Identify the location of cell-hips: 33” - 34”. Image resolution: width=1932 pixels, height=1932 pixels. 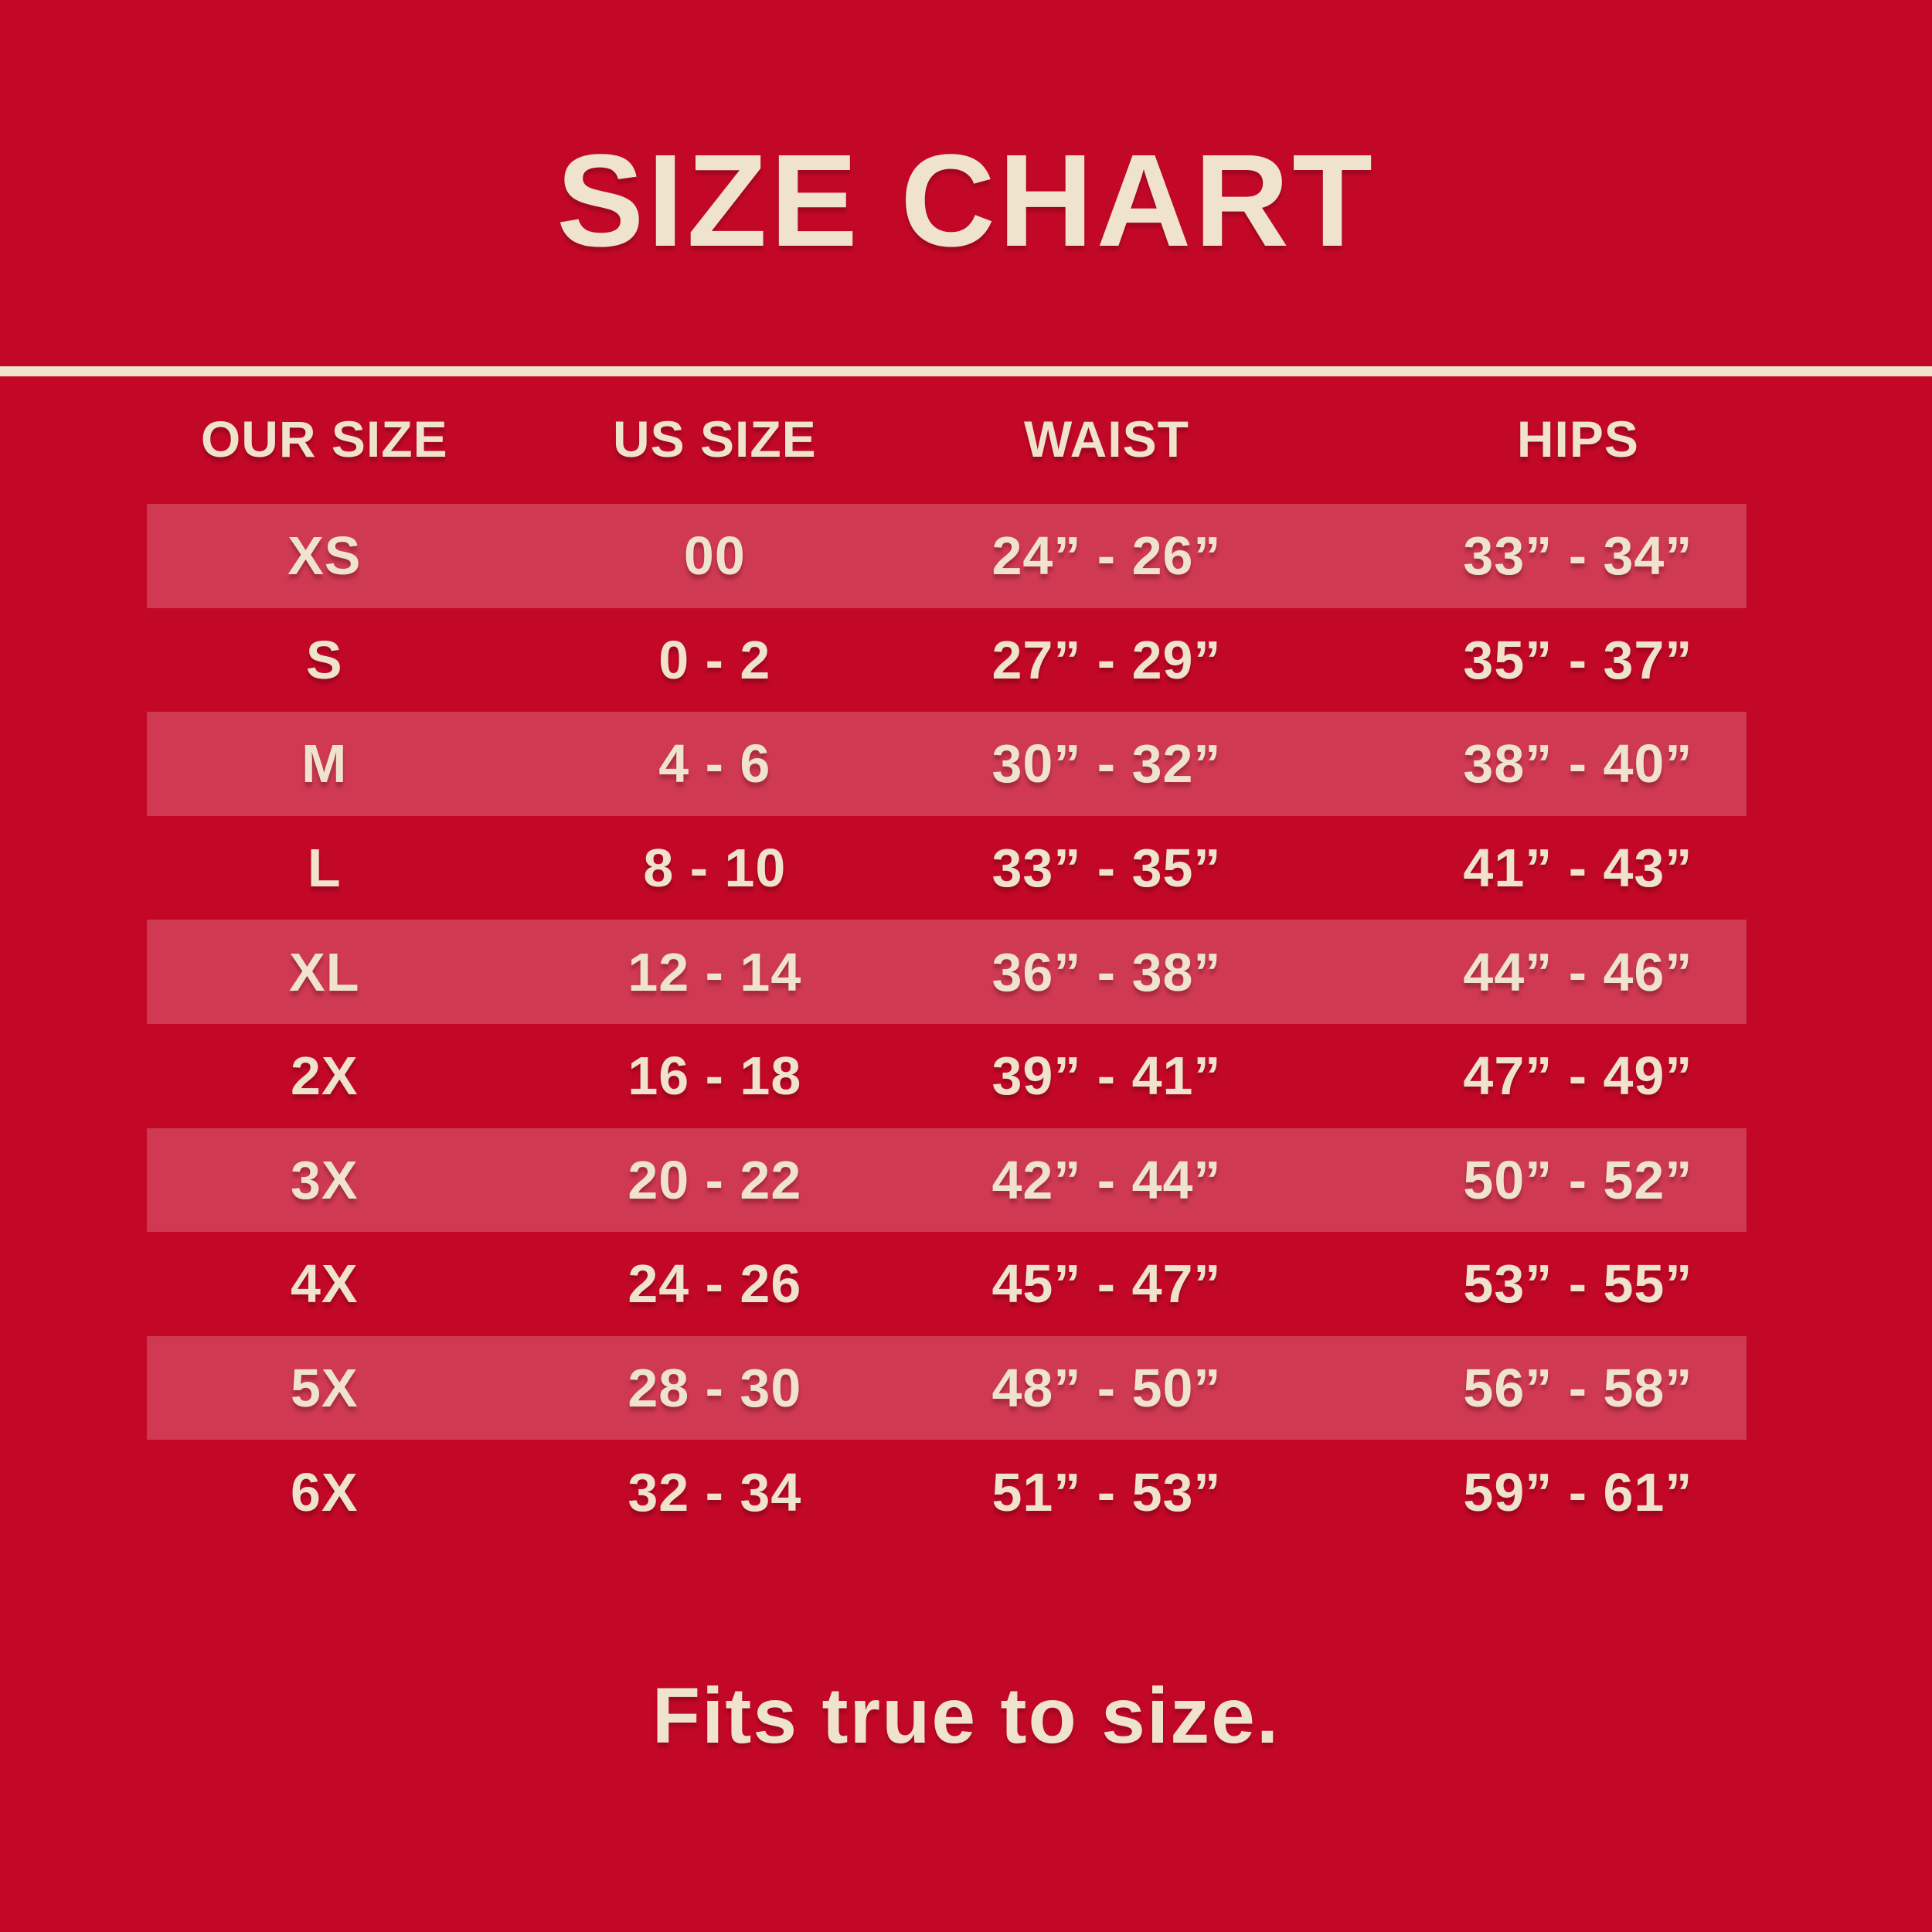
(1578, 556).